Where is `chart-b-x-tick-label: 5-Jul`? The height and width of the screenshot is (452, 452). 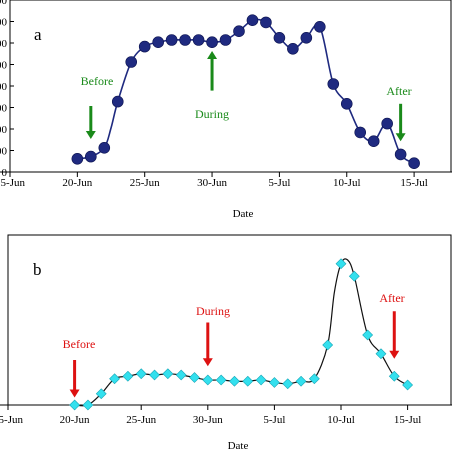
chart-b-x-tick-label: 5-Jul is located at coordinates (274, 420).